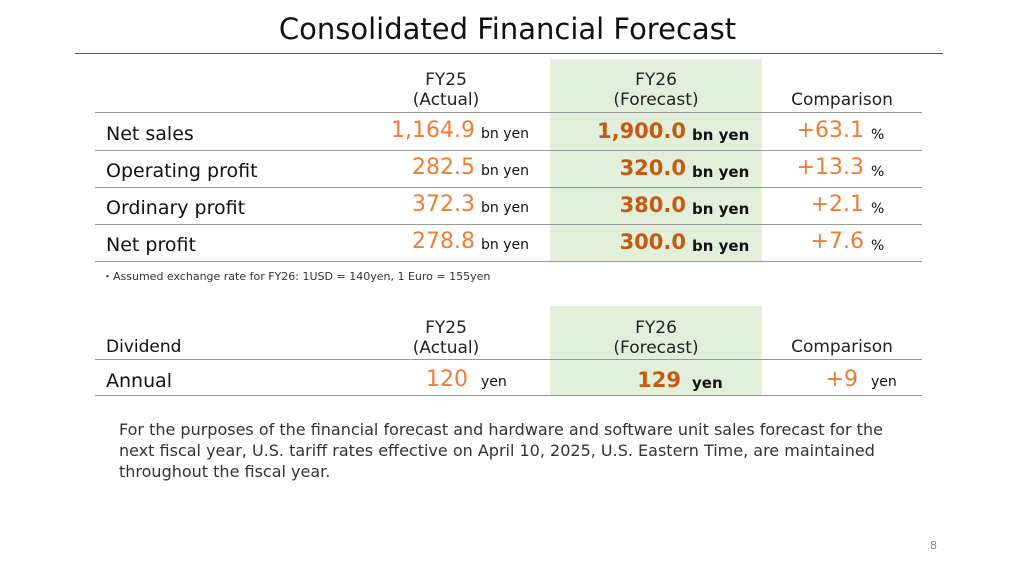  Describe the element at coordinates (830, 167) in the screenshot. I see `comparison-value: +13.3` at that location.